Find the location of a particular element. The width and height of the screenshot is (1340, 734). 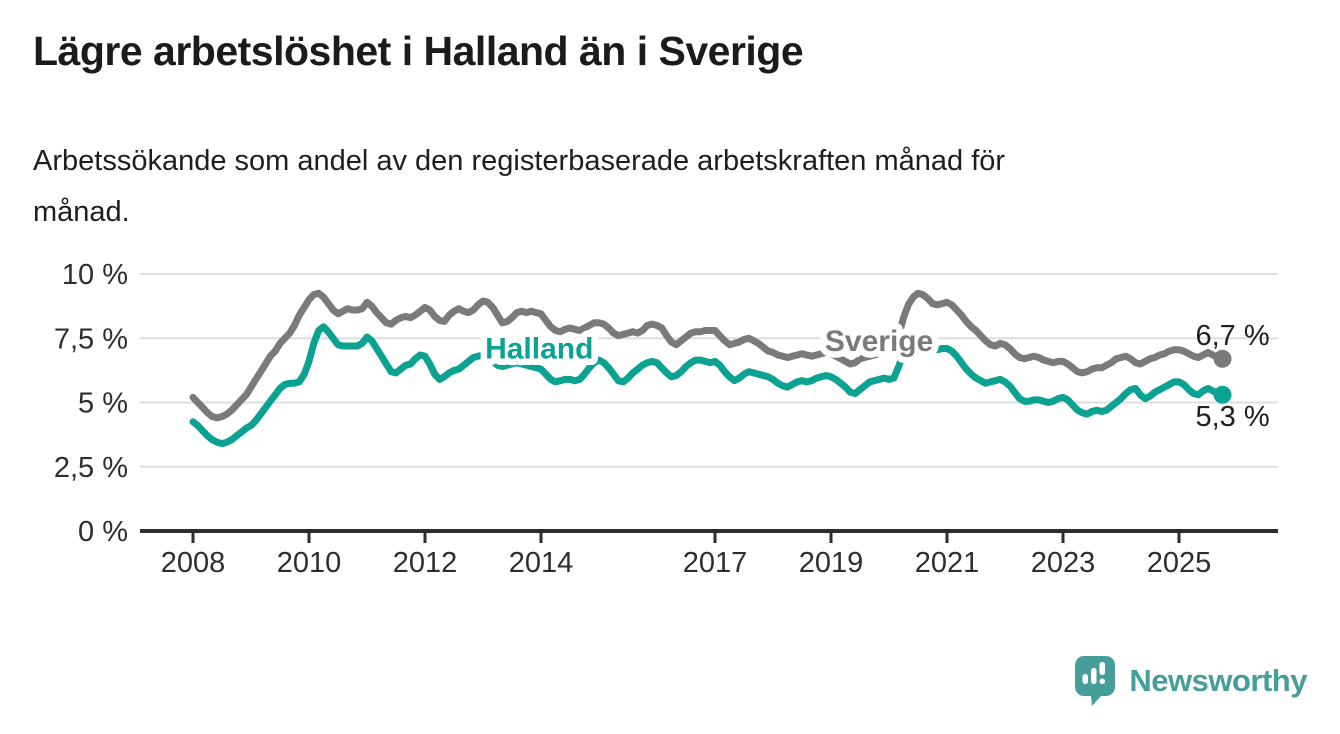

series-end-dot-sverige is located at coordinates (1222, 358).